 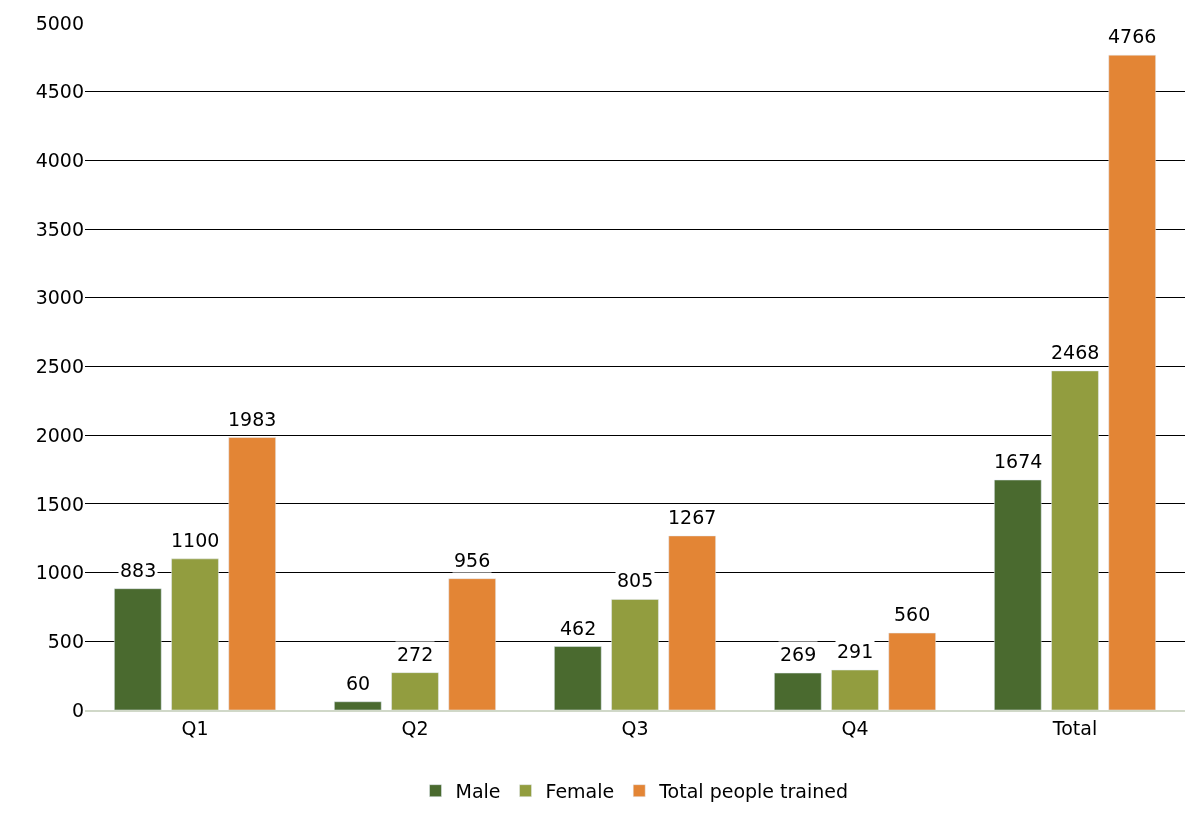 I want to click on data-label: 805, so click(x=635, y=580).